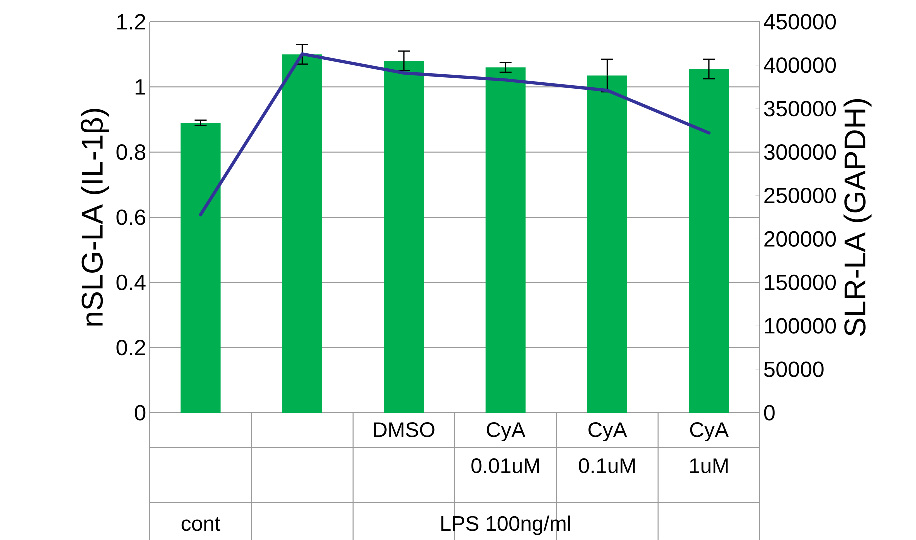  What do you see at coordinates (95, 217) in the screenshot?
I see `y-axis-title: nSLG-LA (IL-1β)` at bounding box center [95, 217].